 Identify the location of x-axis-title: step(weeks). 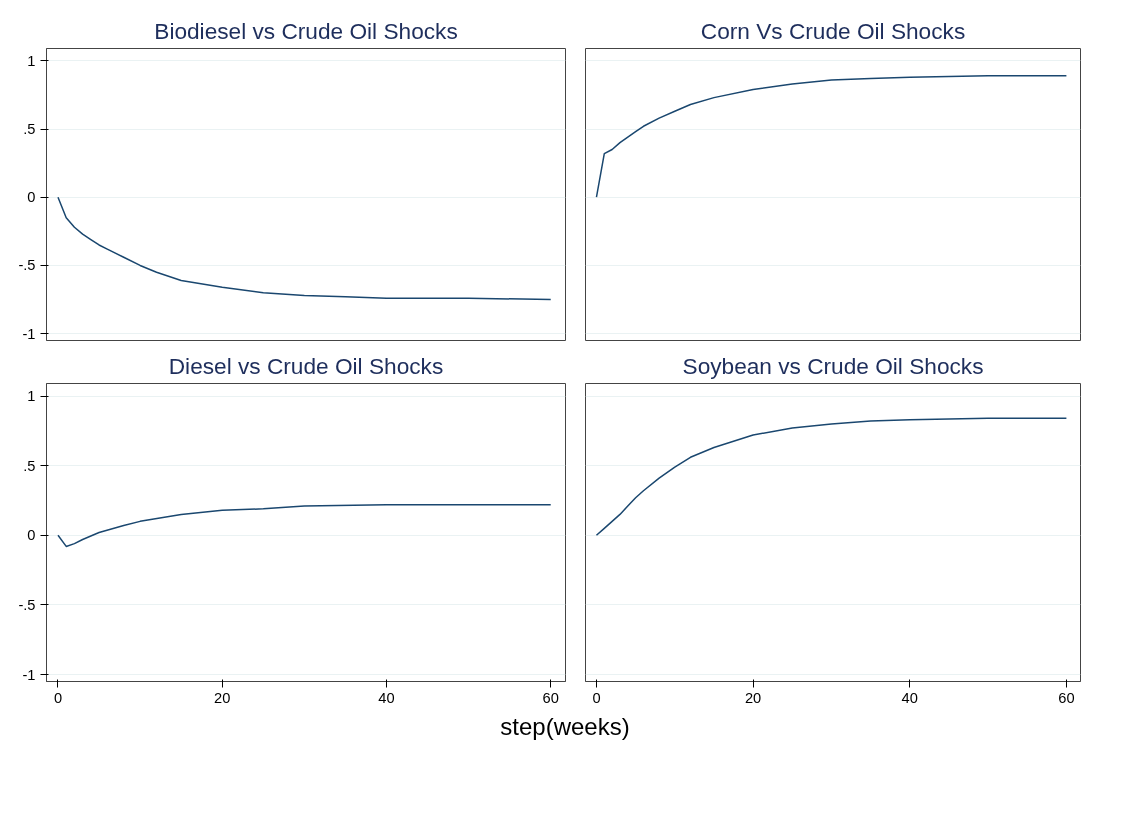
(565, 727).